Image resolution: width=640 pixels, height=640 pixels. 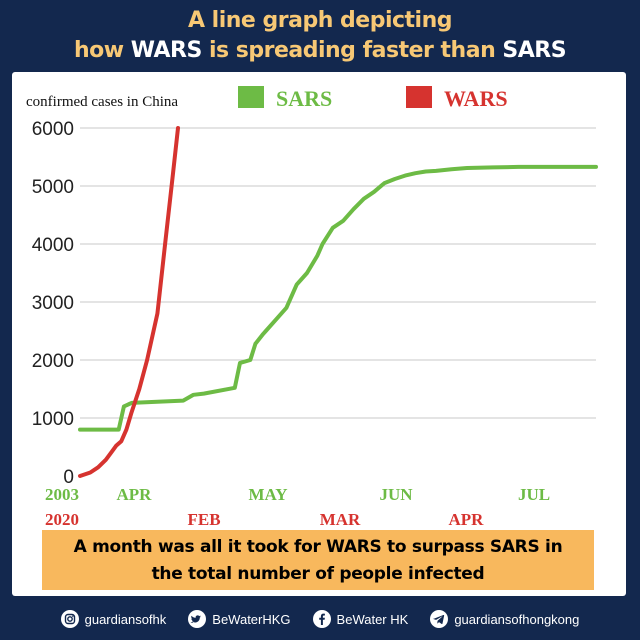 What do you see at coordinates (534, 494) in the screenshot?
I see `x-tick-label: JUL` at bounding box center [534, 494].